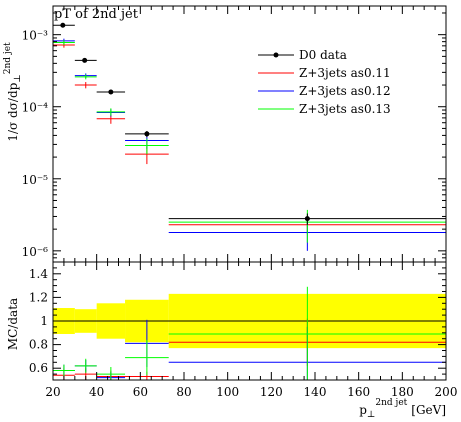 The height and width of the screenshot is (422, 461). What do you see at coordinates (183, 392) in the screenshot?
I see `x-tick-label: 80` at bounding box center [183, 392].